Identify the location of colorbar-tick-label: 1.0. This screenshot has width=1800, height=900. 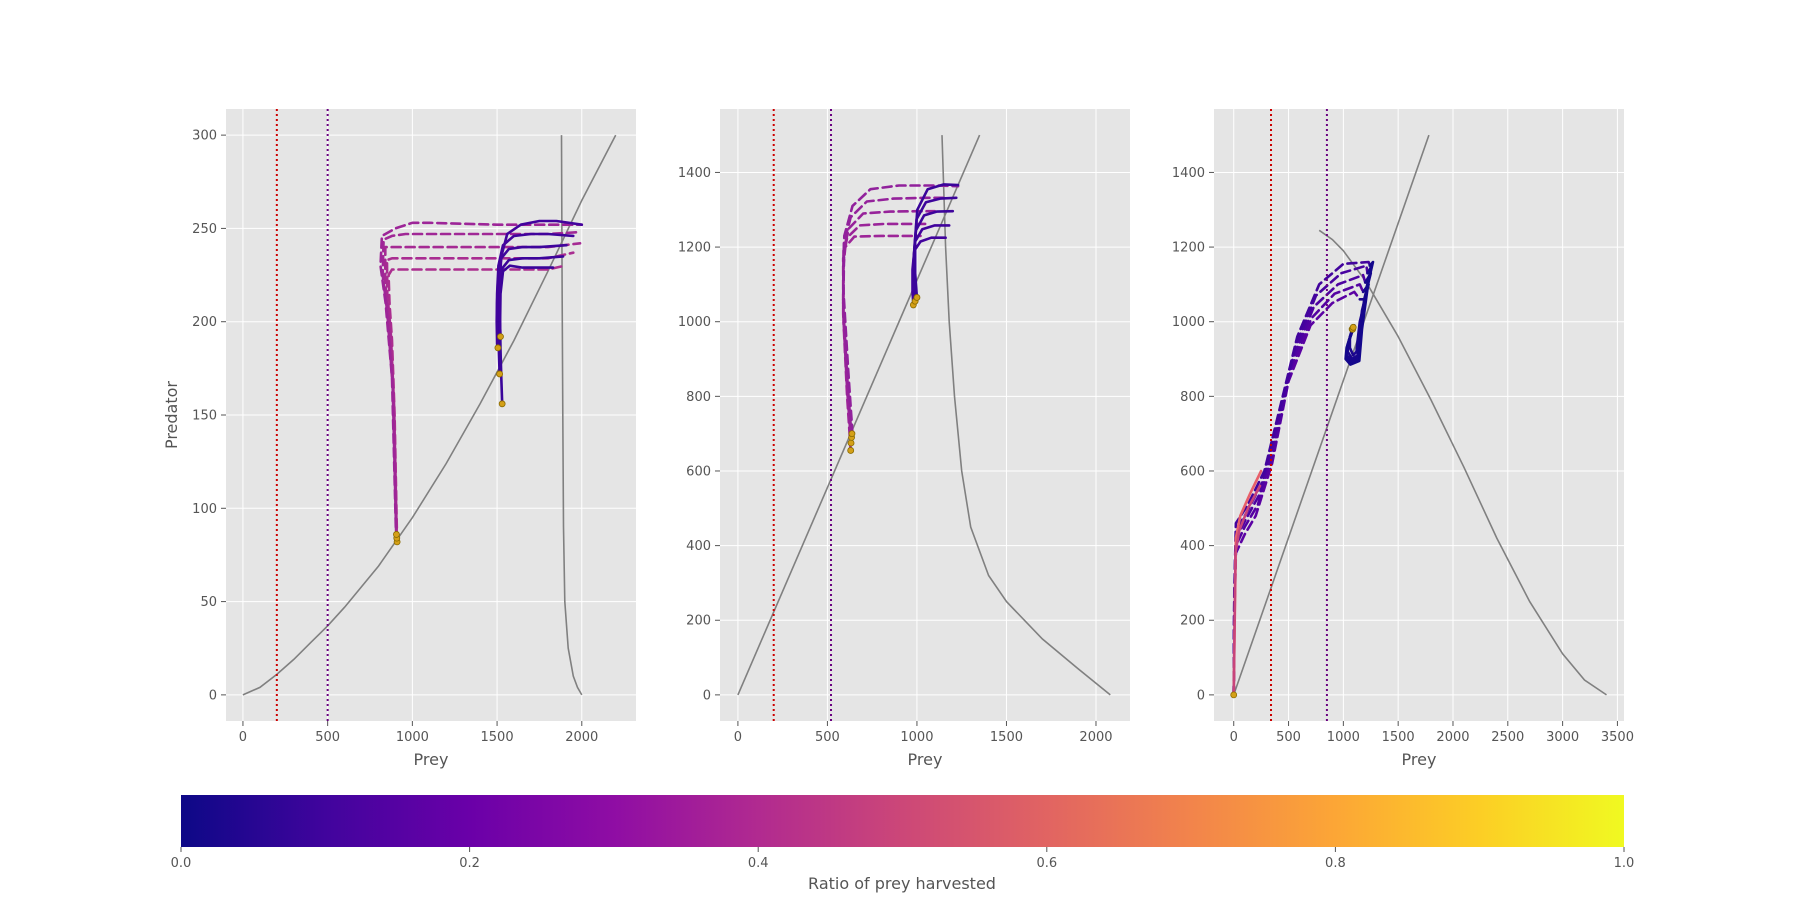
(1624, 863).